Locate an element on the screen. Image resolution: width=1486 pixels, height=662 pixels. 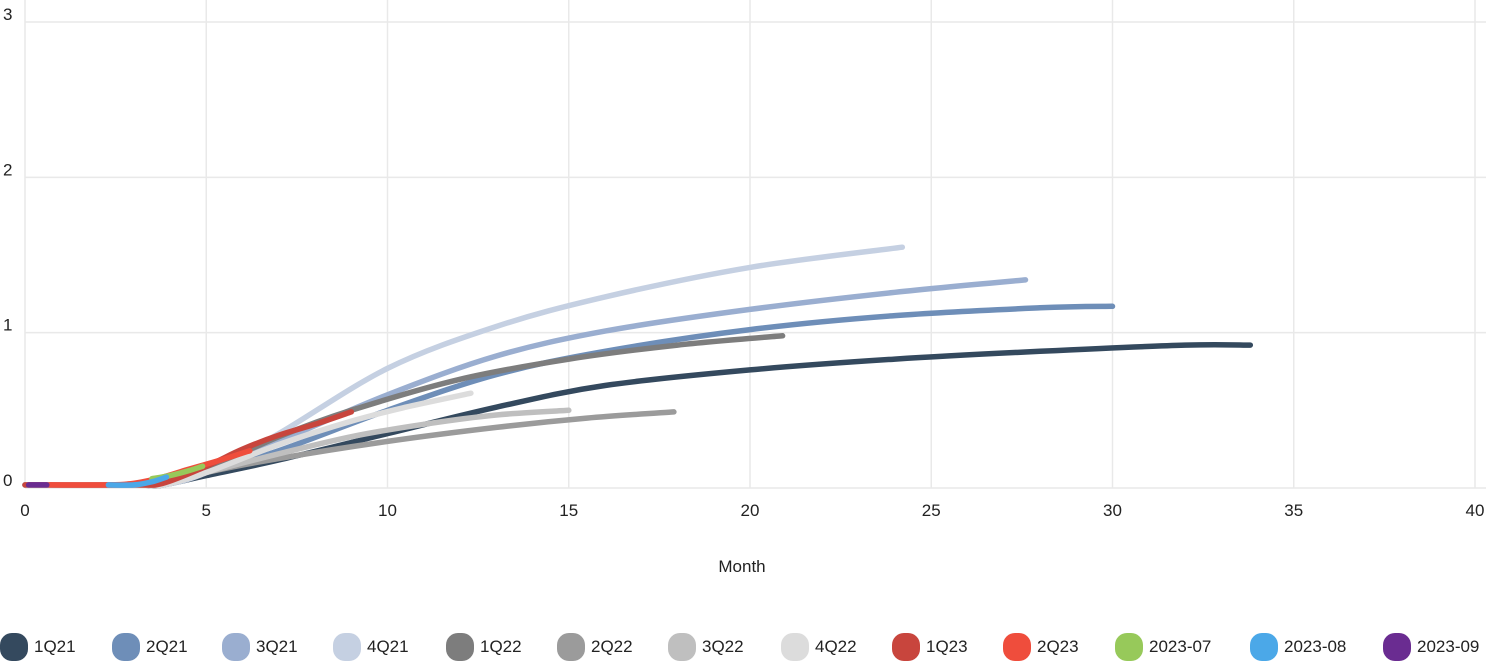
x-tick-label: 0 is located at coordinates (24, 510).